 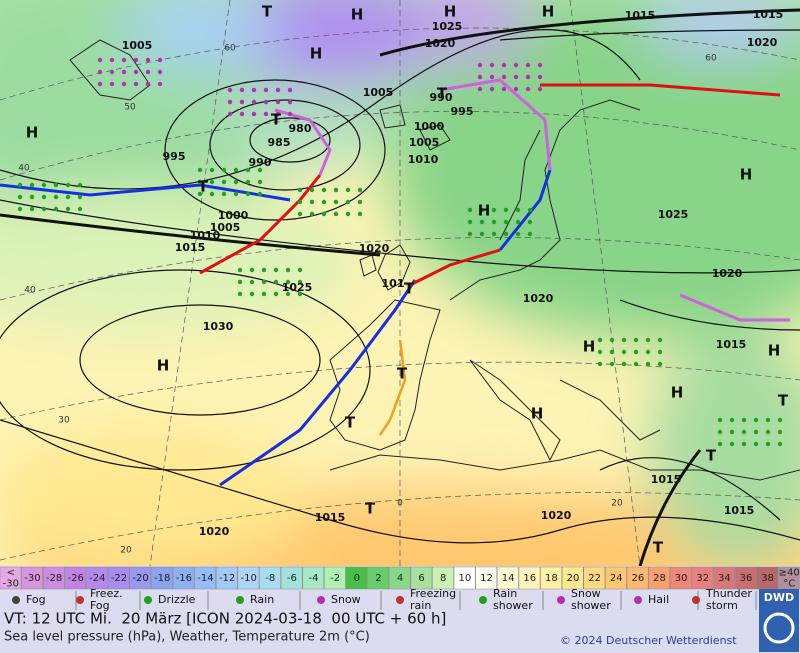 I want to click on scale-label: -4, so click(x=314, y=578).